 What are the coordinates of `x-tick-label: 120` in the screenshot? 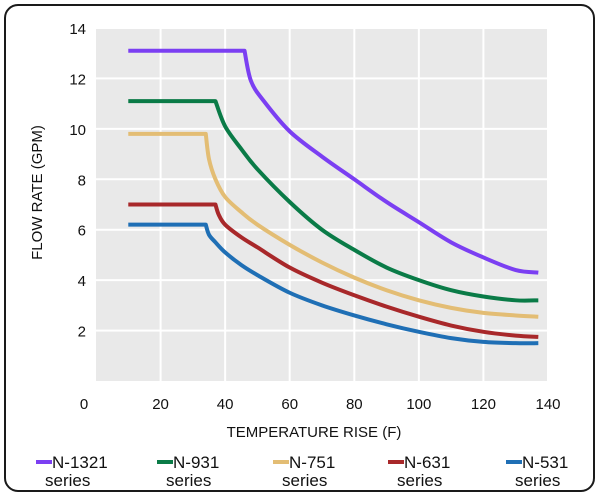 It's located at (483, 404).